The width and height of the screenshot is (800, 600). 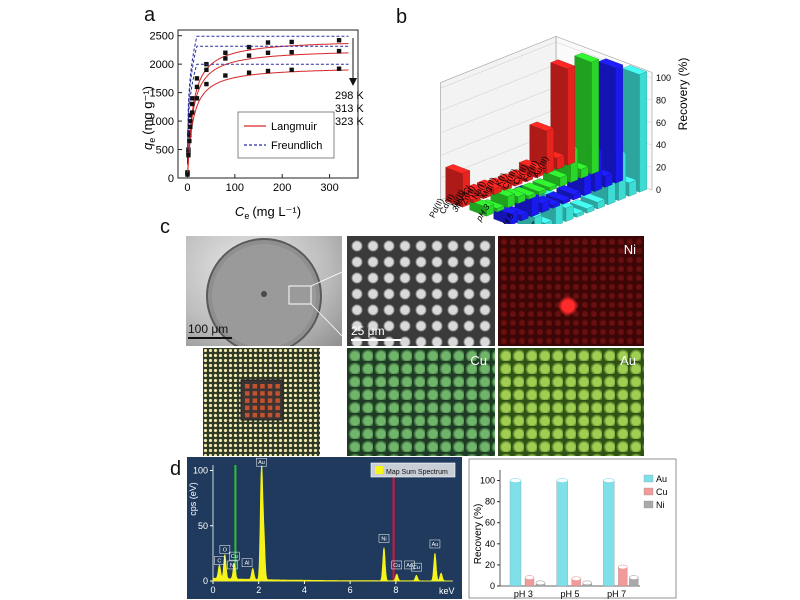 I want to click on cpu-photo, so click(x=261, y=402).